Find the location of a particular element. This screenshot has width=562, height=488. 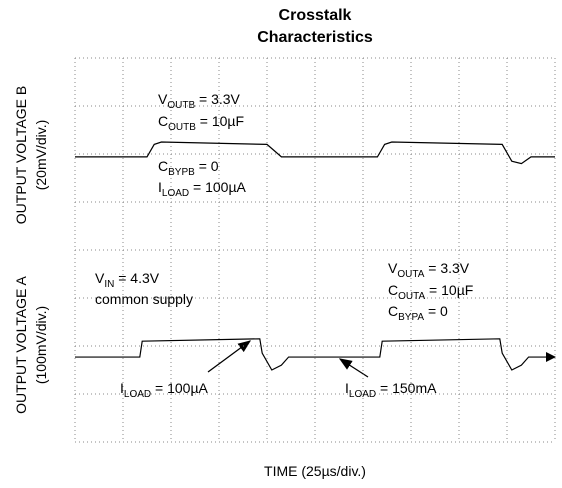

arrow is located at coordinates (353, 368).